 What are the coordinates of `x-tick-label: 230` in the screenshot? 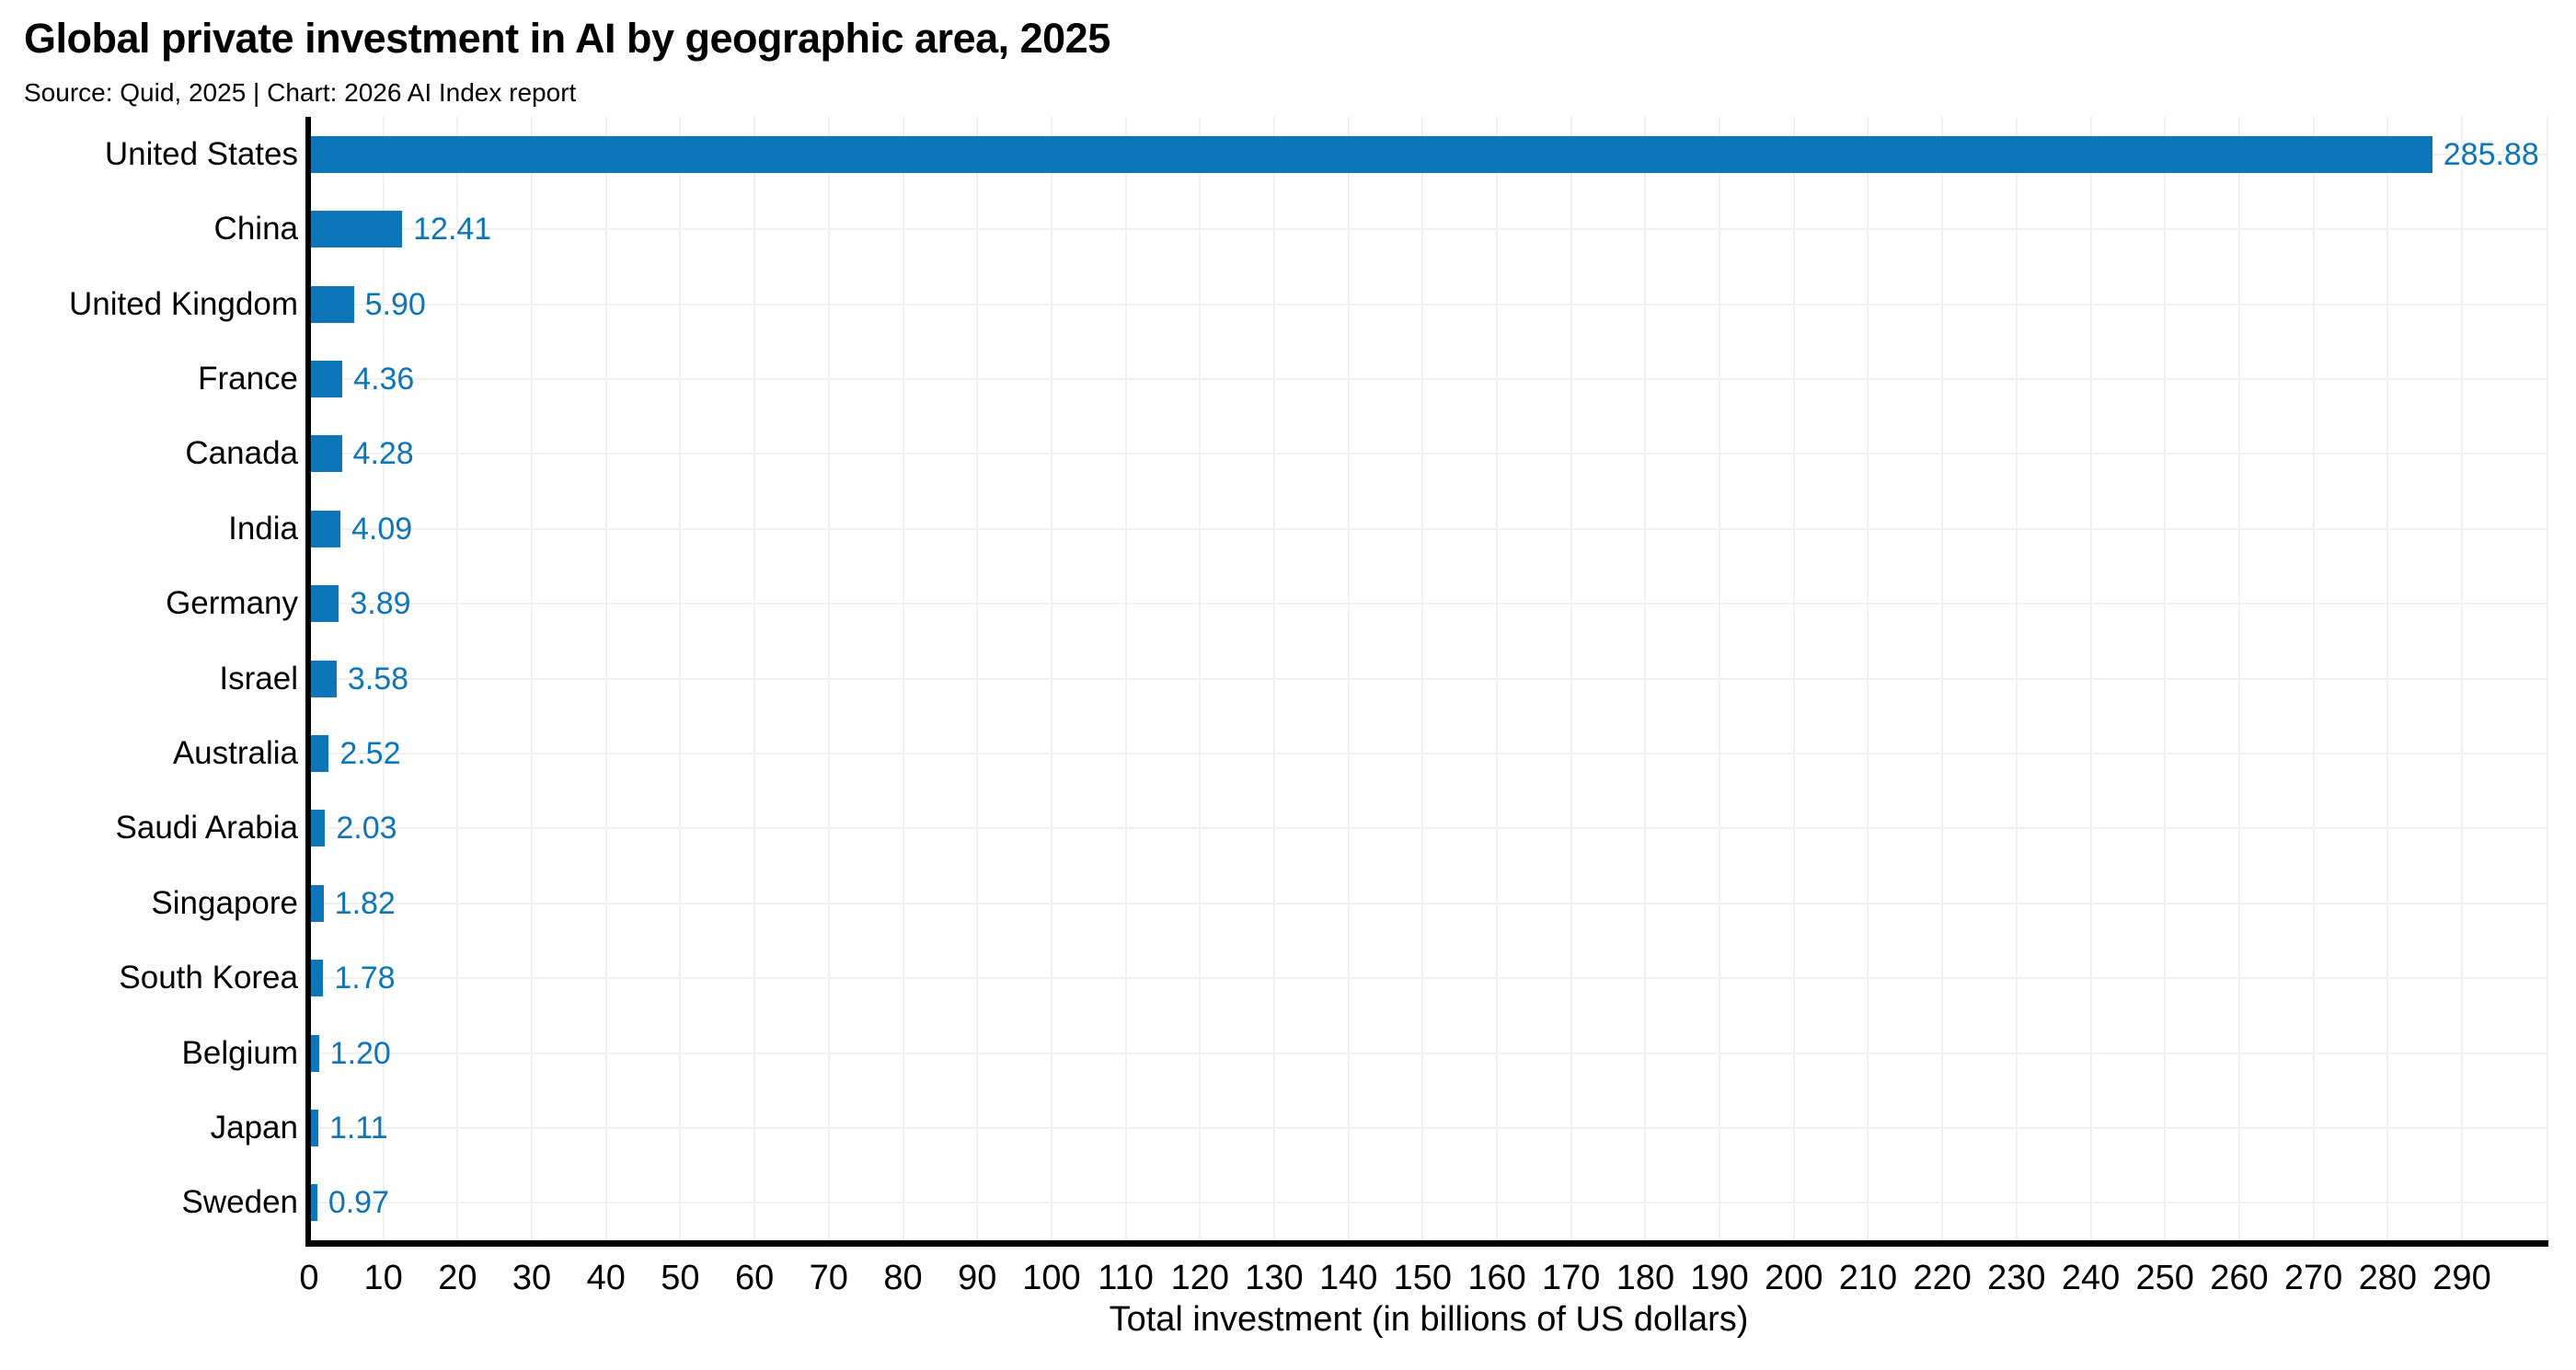 It's located at (2016, 1278).